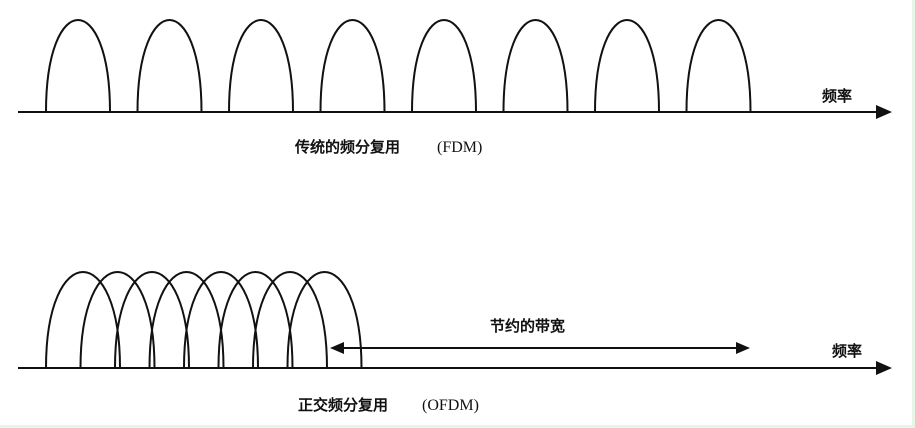 This screenshot has width=915, height=428. What do you see at coordinates (743, 348) in the screenshot?
I see `saved-bandwidth-right-arrowhead` at bounding box center [743, 348].